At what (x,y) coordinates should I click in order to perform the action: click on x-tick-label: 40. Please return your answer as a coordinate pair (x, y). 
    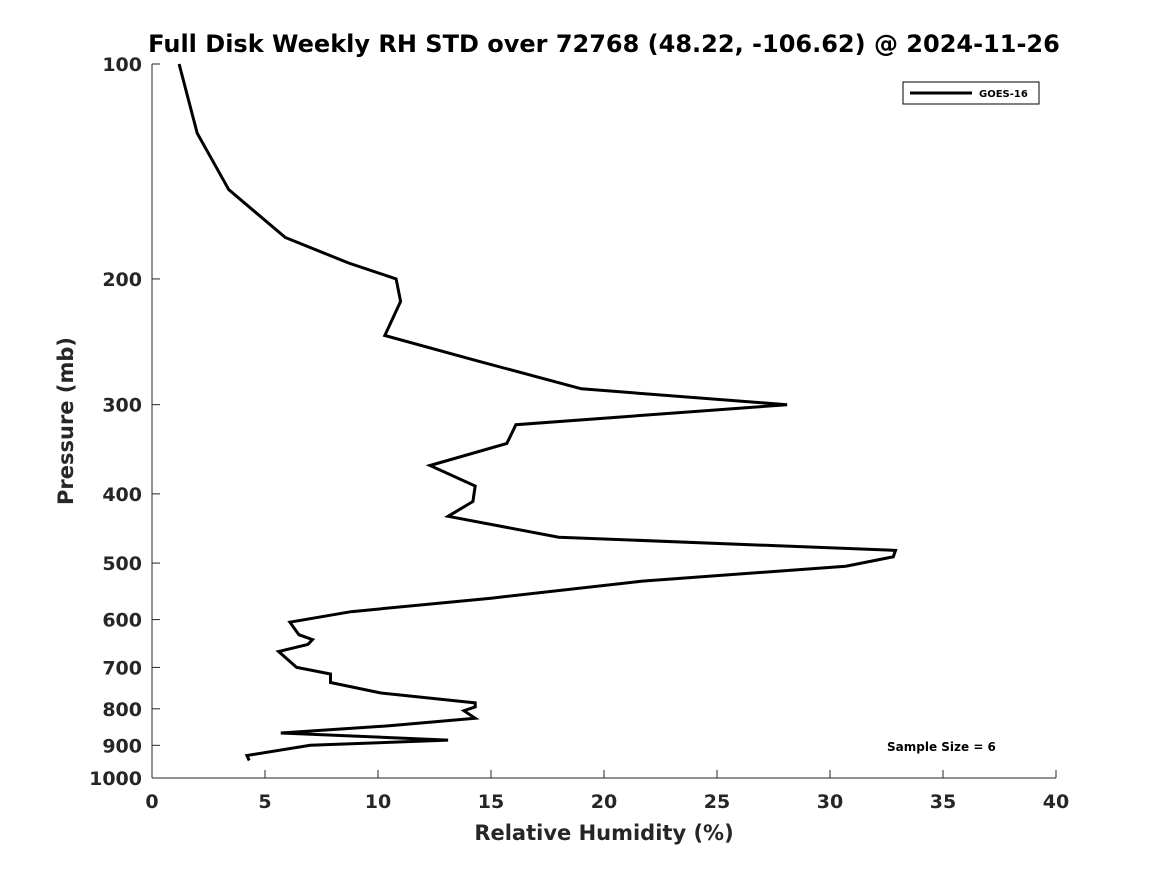
    Looking at the image, I should click on (1056, 802).